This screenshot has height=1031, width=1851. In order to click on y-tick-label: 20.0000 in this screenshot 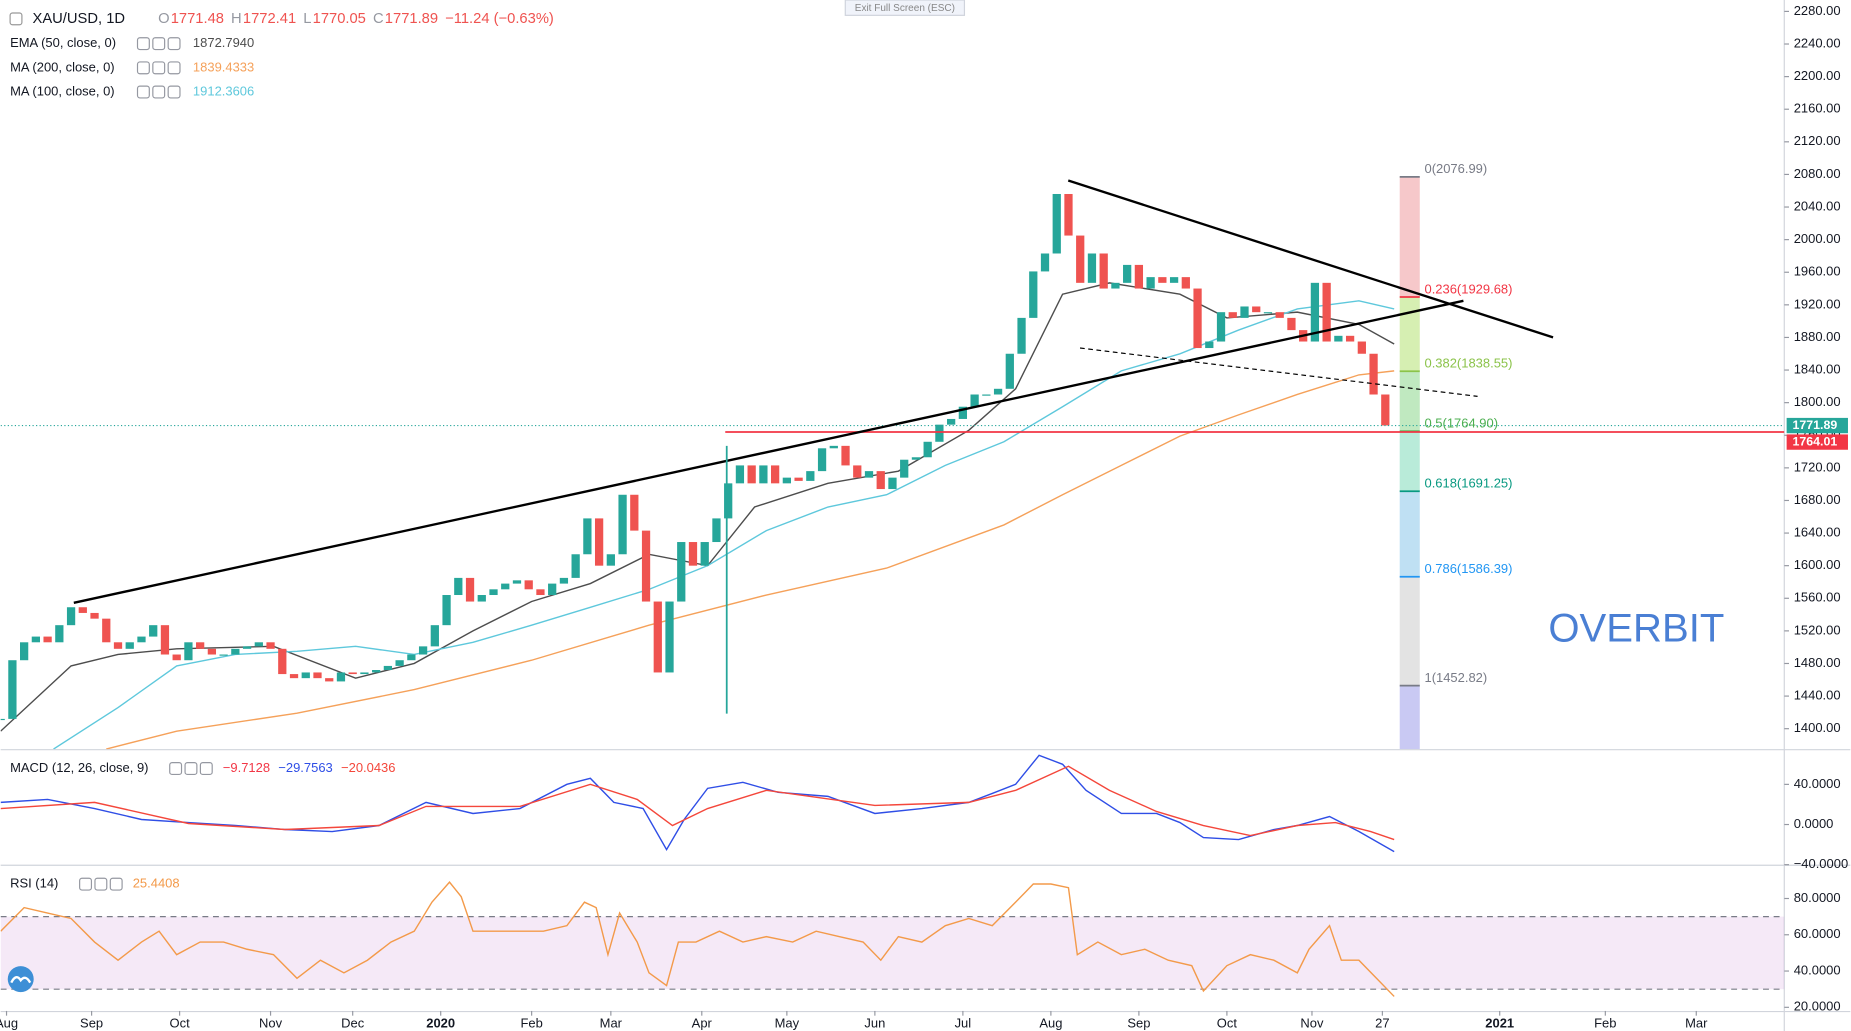, I will do `click(1817, 1006)`.